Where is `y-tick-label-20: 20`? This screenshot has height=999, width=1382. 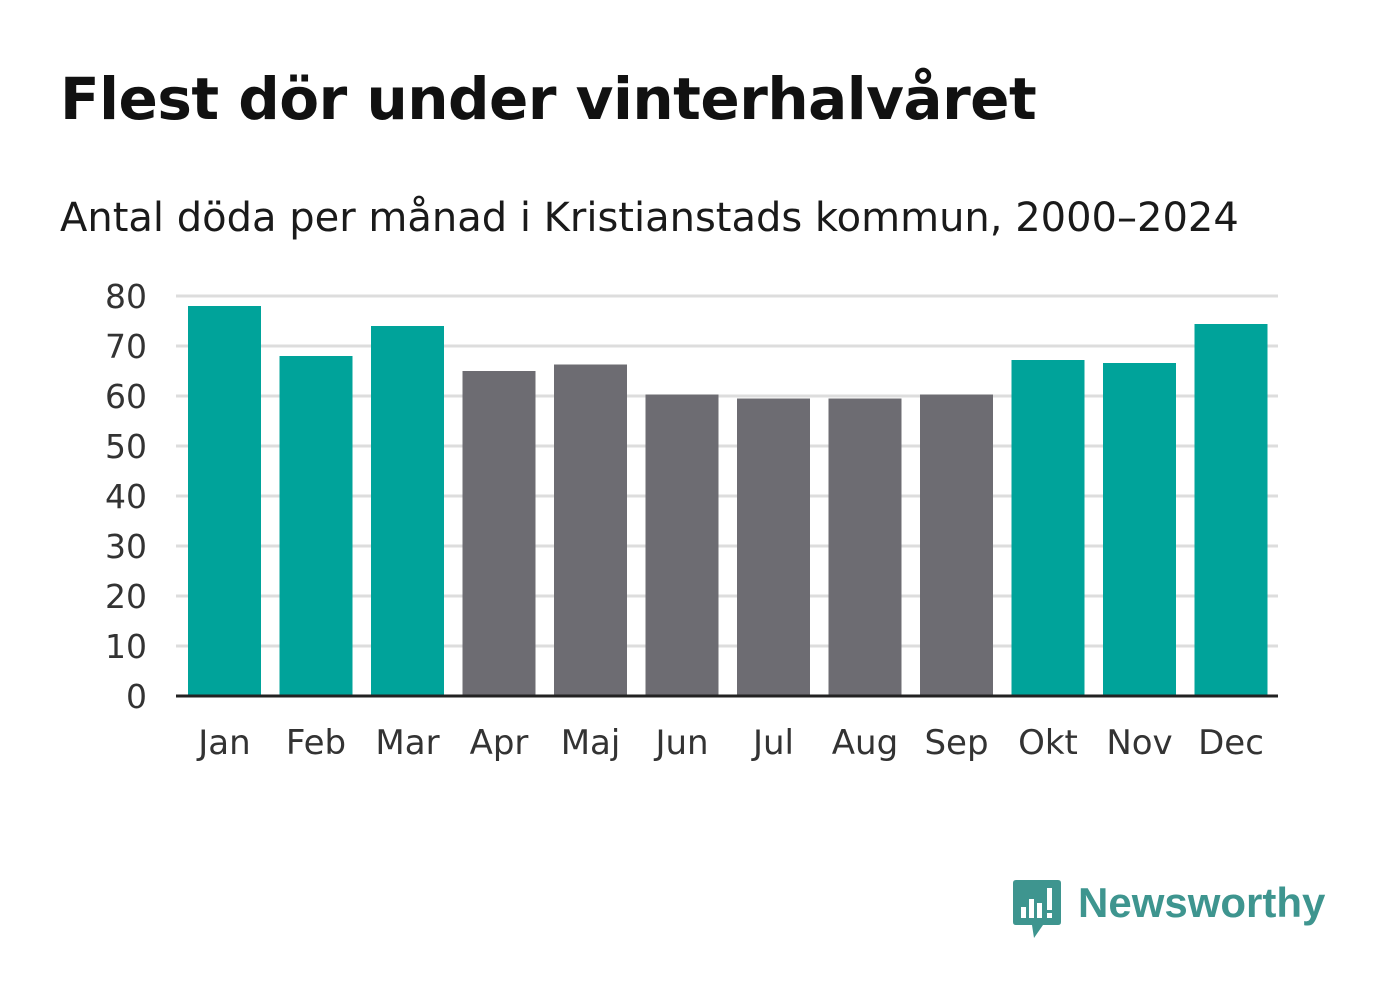
y-tick-label-20: 20 is located at coordinates (126, 596).